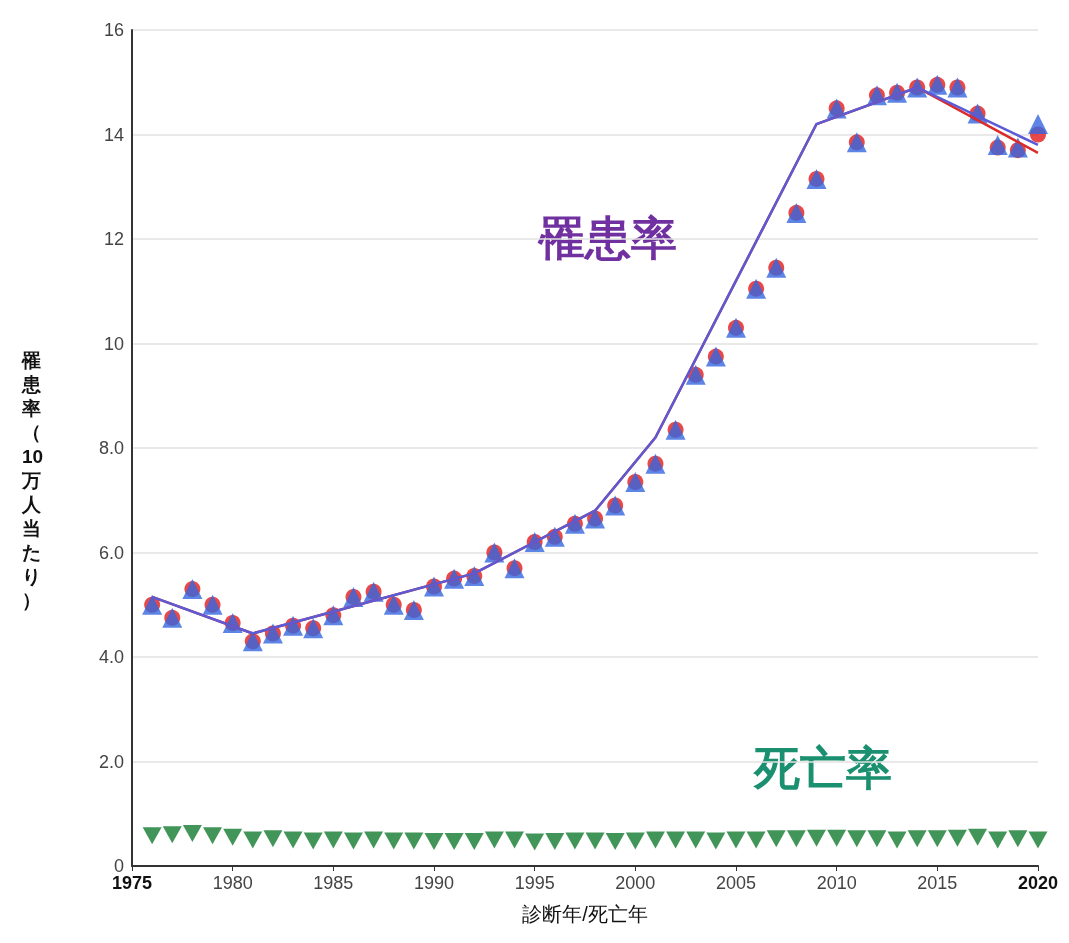 The height and width of the screenshot is (943, 1069). I want to click on y-tick-label: 0, so click(118, 866).